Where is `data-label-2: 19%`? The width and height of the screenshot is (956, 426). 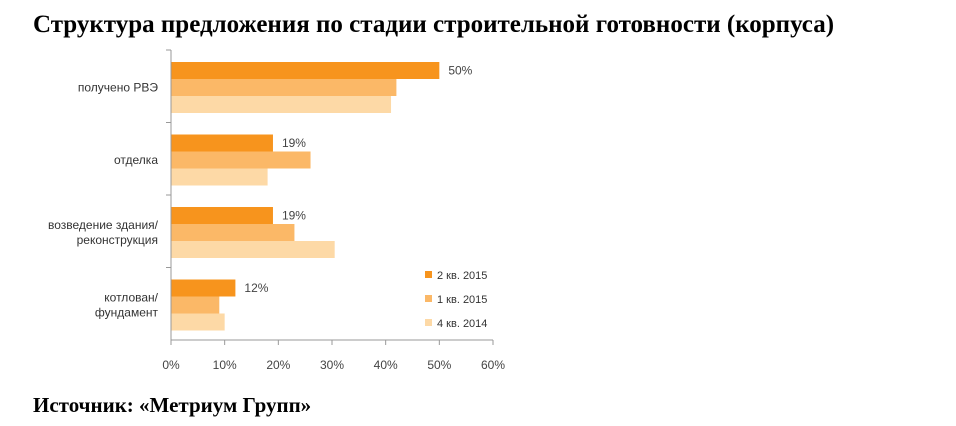
data-label-2: 19% is located at coordinates (294, 143).